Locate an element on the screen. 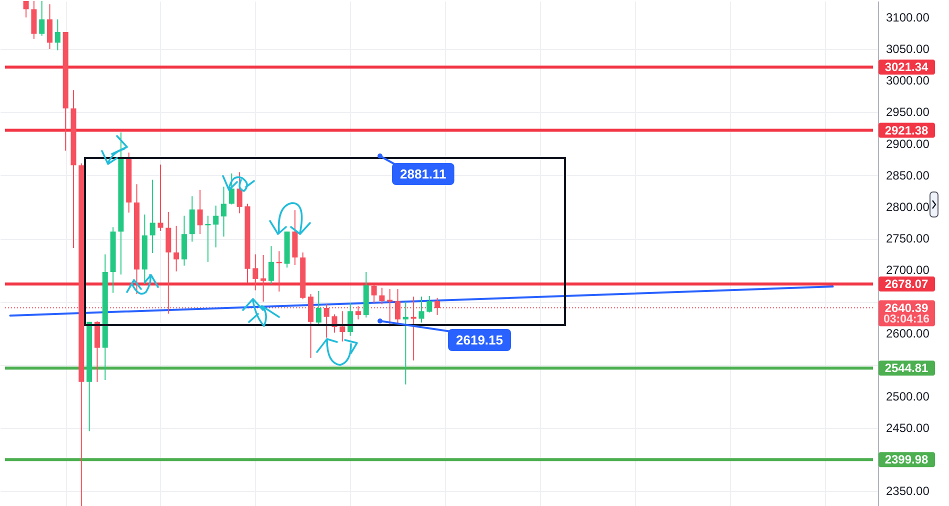  y-tick-label: 3100.00 is located at coordinates (908, 17).